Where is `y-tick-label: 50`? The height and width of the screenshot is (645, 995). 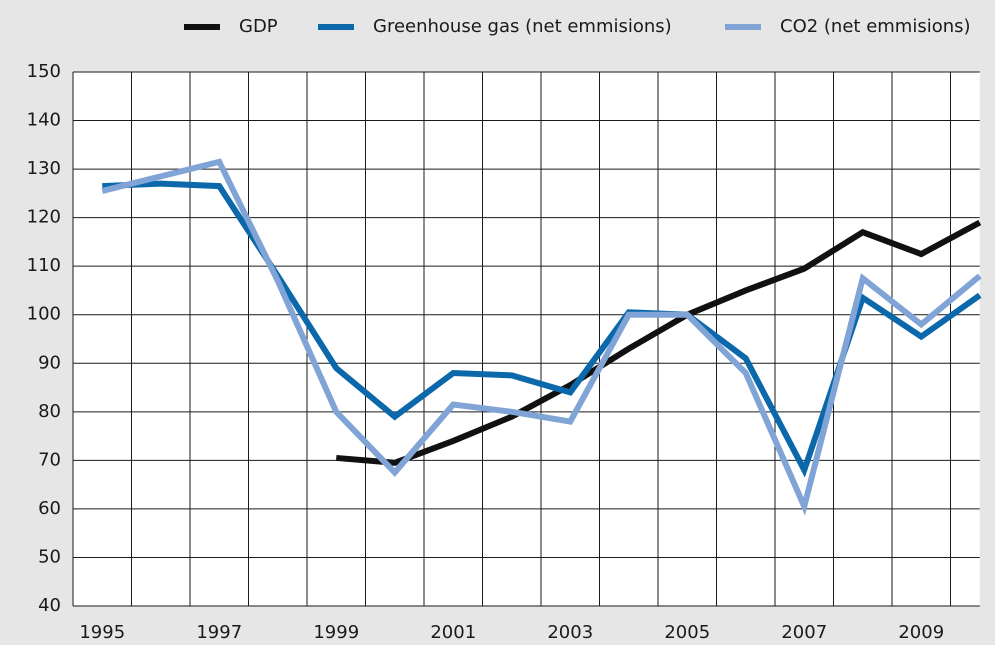
y-tick-label: 50 is located at coordinates (49, 556).